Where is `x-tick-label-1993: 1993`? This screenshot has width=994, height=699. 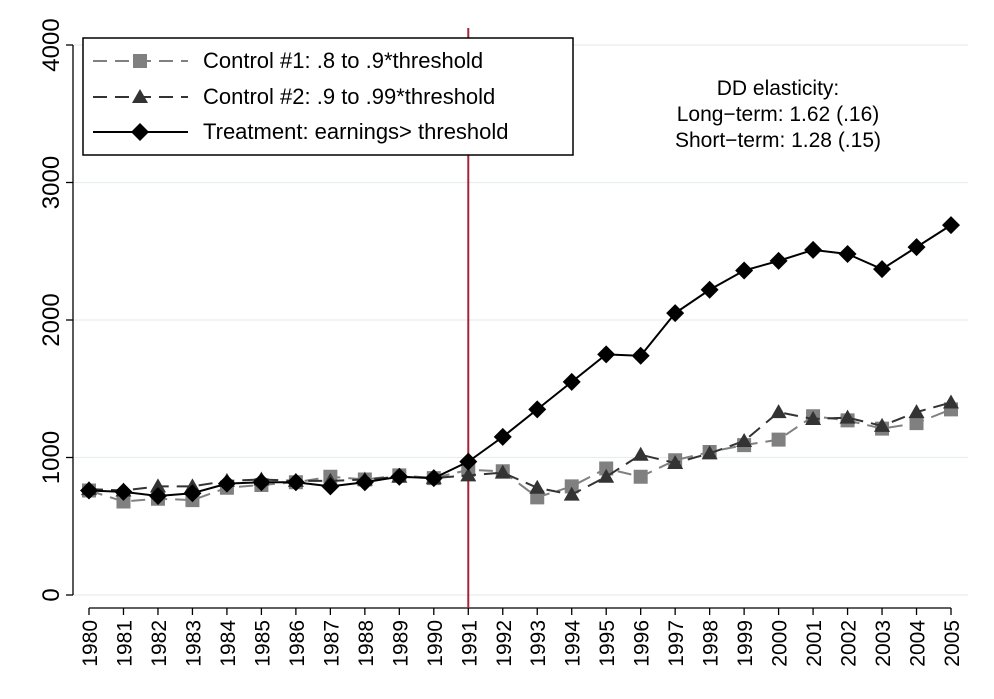 x-tick-label-1993: 1993 is located at coordinates (538, 643).